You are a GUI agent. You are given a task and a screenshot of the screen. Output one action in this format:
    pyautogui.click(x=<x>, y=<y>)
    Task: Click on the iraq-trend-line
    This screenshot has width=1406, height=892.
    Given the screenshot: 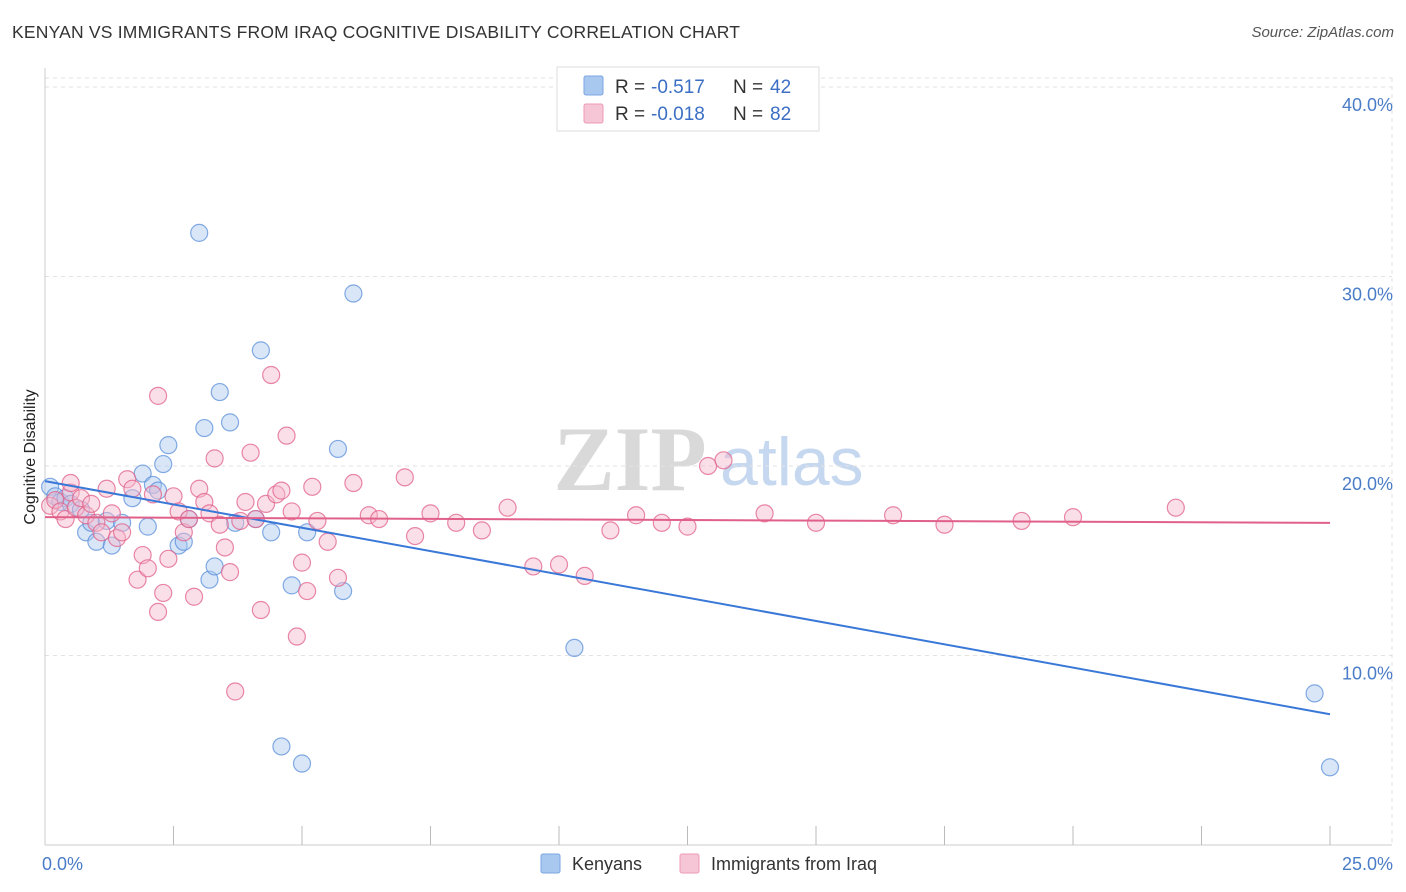 What is the action you would take?
    pyautogui.click(x=687, y=520)
    